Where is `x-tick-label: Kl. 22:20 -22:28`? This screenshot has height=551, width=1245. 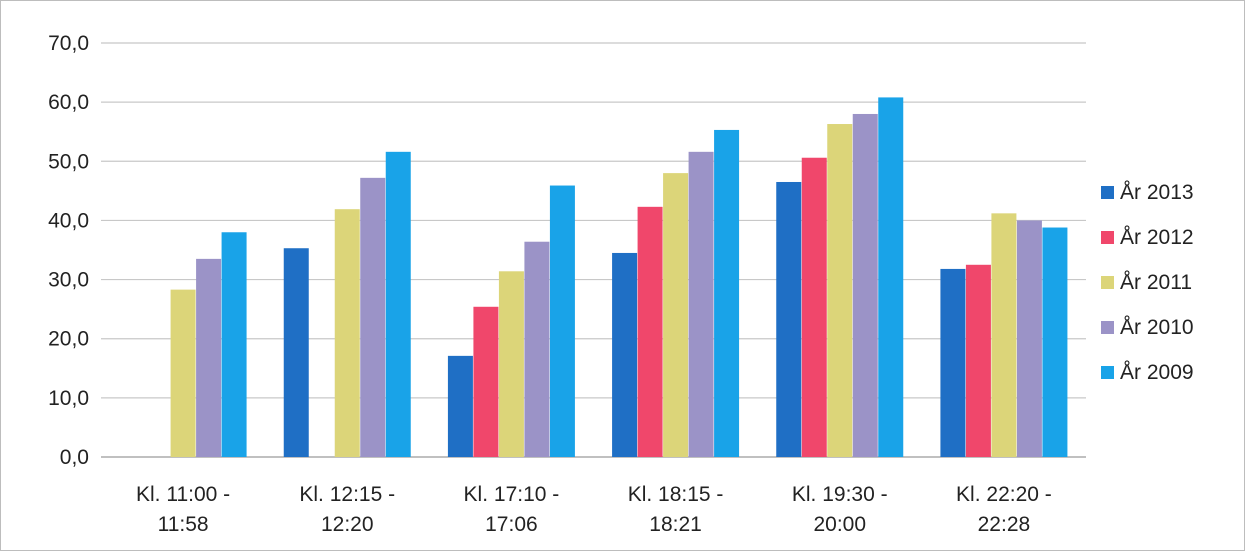
x-tick-label: Kl. 22:20 -22:28 is located at coordinates (1004, 509).